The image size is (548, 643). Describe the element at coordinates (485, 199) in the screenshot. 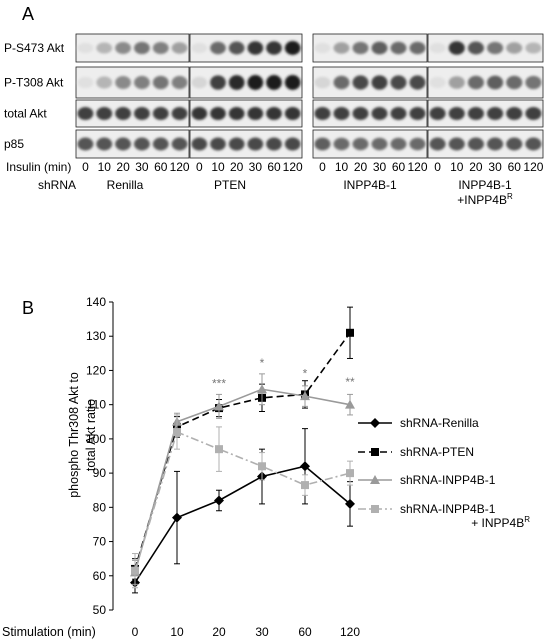

I see `group-label-line2: +INPP4BR` at that location.